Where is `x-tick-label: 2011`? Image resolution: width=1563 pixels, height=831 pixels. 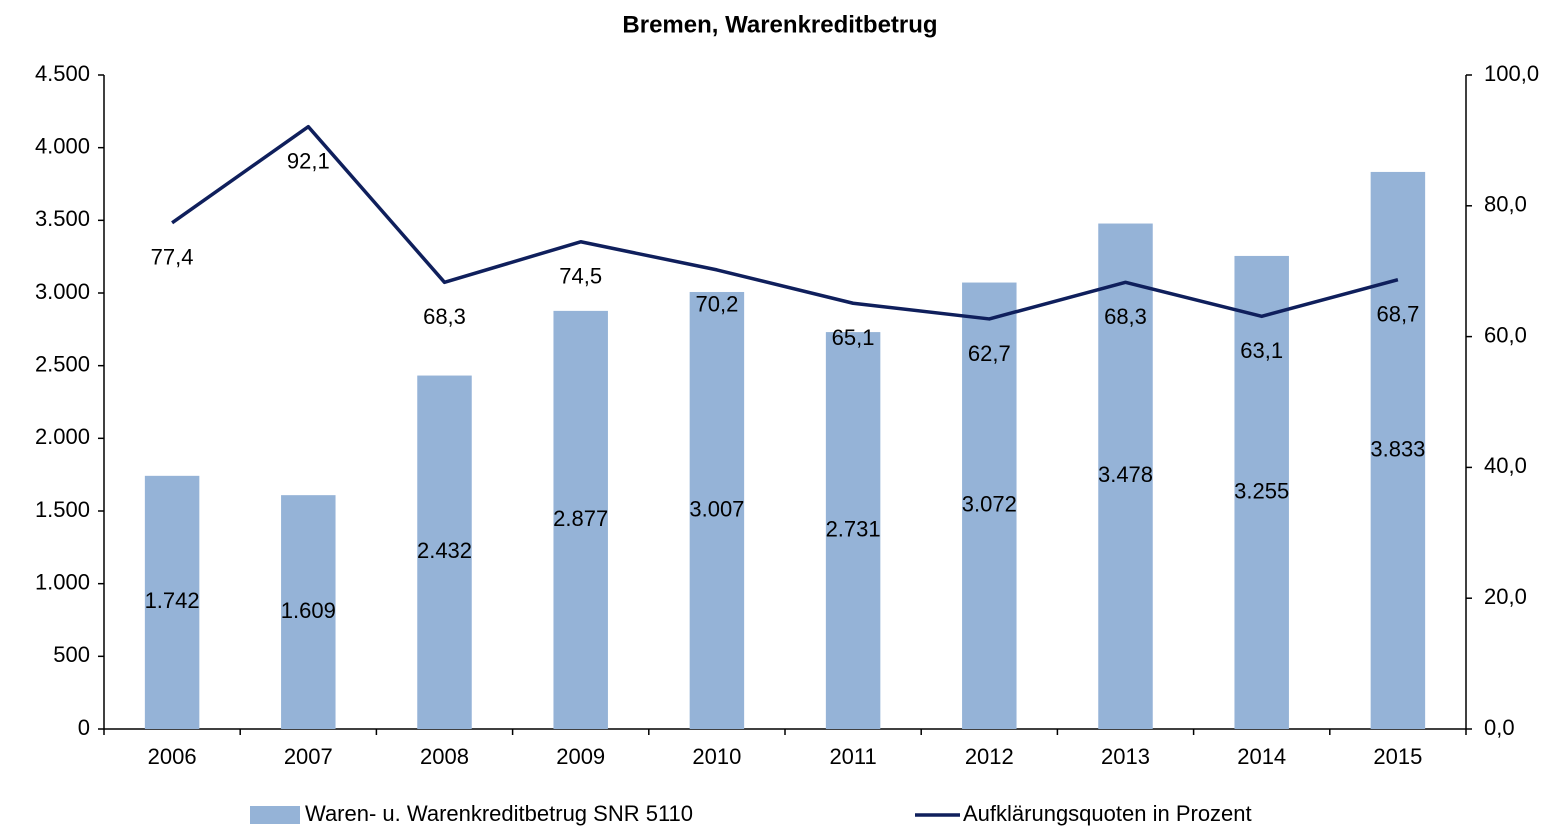 x-tick-label: 2011 is located at coordinates (852, 756).